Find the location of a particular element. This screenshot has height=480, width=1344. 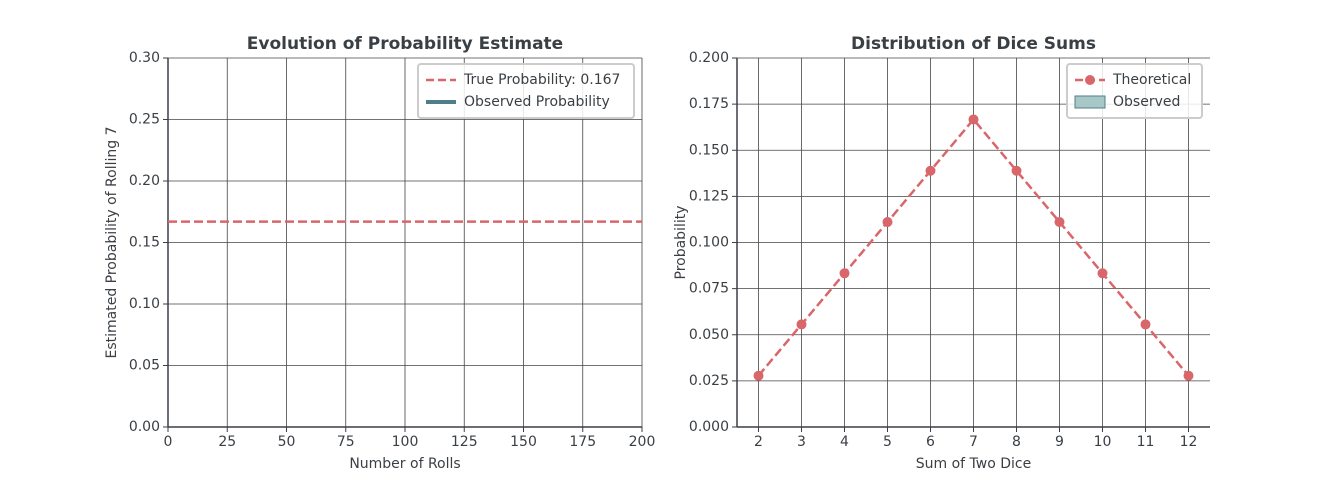

y-axis-label: Probability is located at coordinates (681, 242).